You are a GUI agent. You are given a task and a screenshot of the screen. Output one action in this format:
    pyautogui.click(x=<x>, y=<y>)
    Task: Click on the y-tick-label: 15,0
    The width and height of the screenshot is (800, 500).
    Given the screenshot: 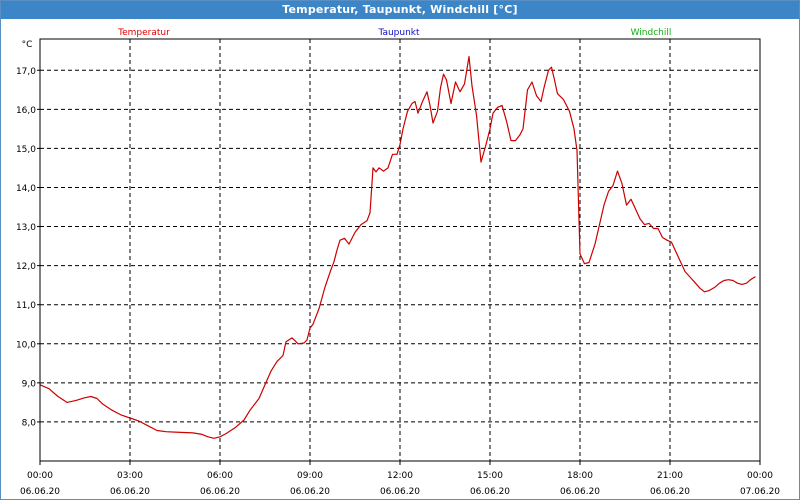 What is the action you would take?
    pyautogui.click(x=26, y=150)
    